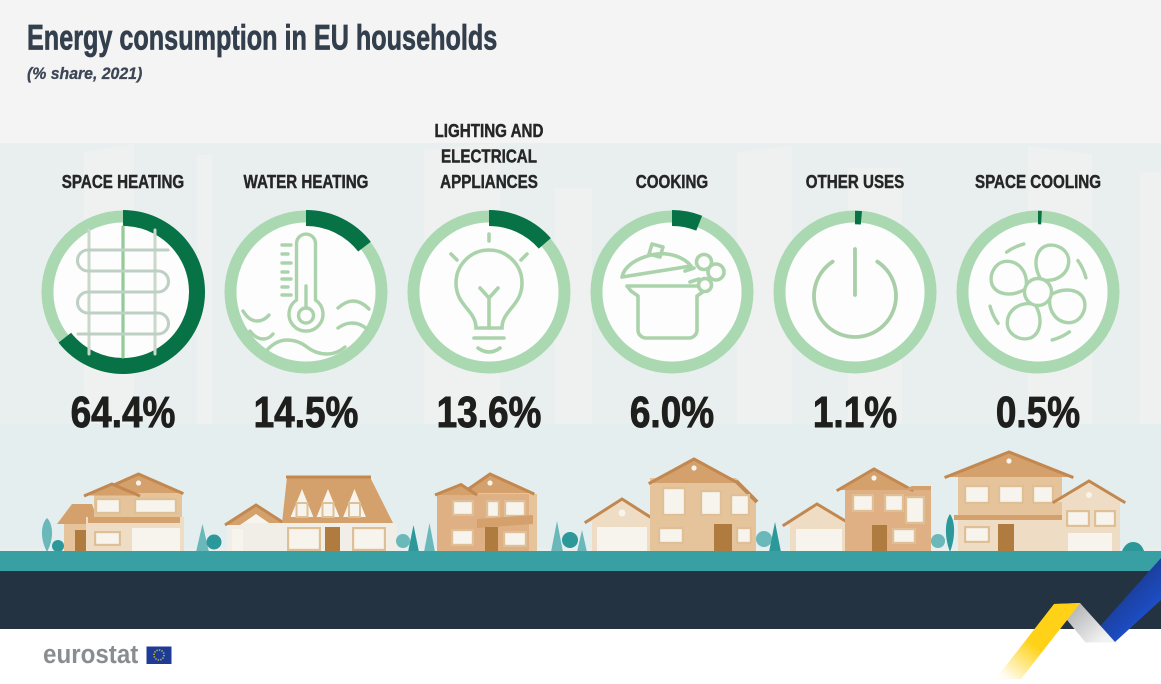 This screenshot has height=684, width=1161. What do you see at coordinates (672, 412) in the screenshot?
I see `svg-text: 6.0%` at bounding box center [672, 412].